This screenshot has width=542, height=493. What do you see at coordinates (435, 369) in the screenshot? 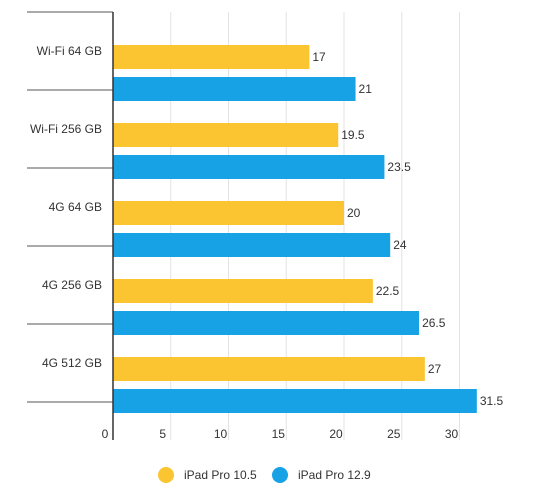
I see `data-label: 27` at bounding box center [435, 369].